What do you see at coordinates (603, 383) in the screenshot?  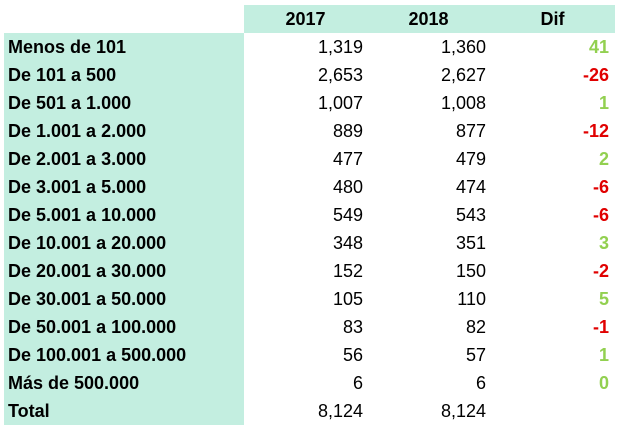 I see `cell-dif: 0` at bounding box center [603, 383].